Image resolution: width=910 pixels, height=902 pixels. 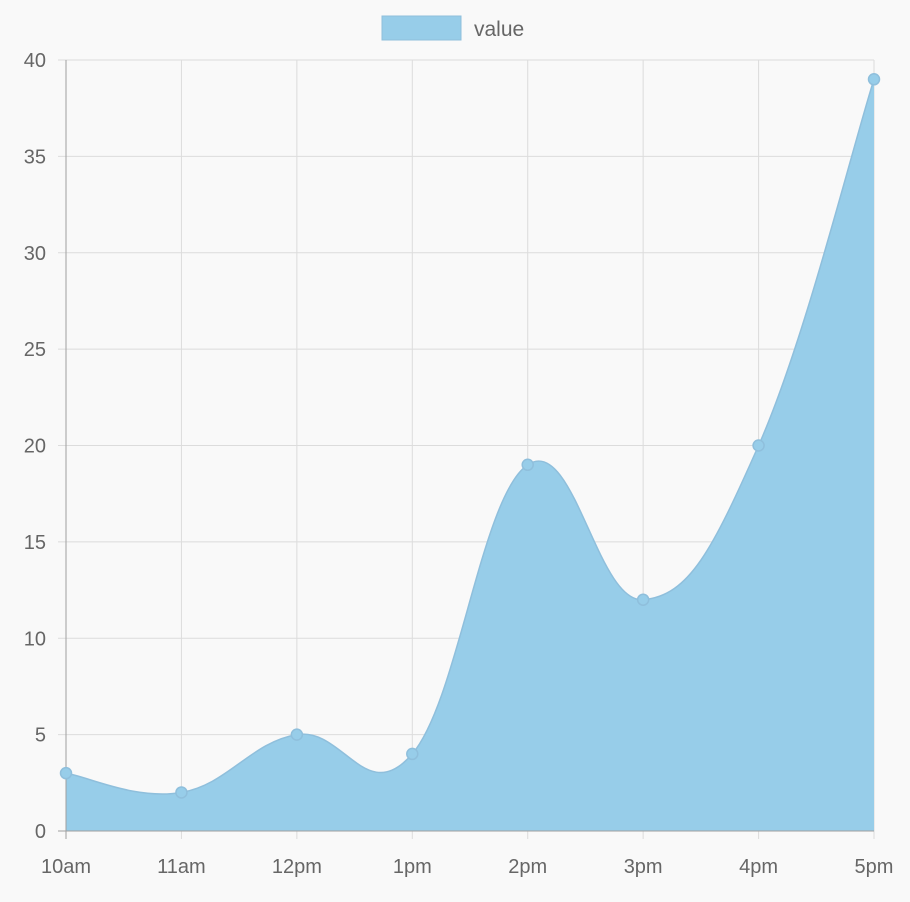 I want to click on x-tick-label: 5pm, so click(x=874, y=867).